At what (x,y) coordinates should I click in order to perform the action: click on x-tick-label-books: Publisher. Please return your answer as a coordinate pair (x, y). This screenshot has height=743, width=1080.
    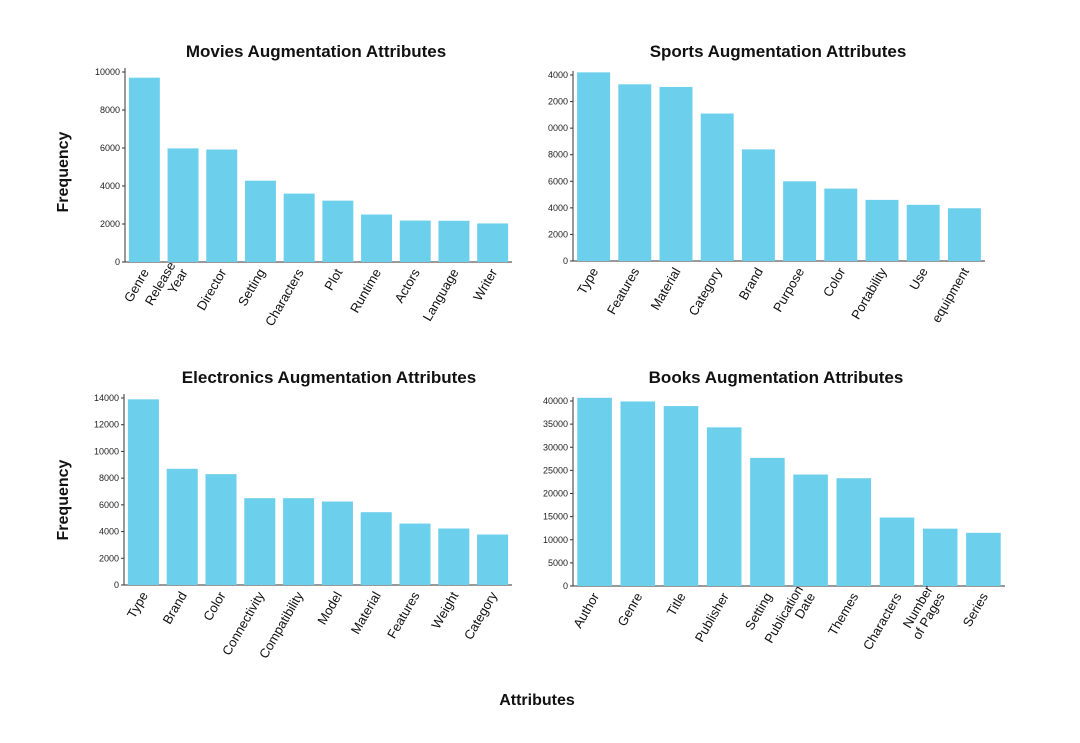
    Looking at the image, I should click on (712, 616).